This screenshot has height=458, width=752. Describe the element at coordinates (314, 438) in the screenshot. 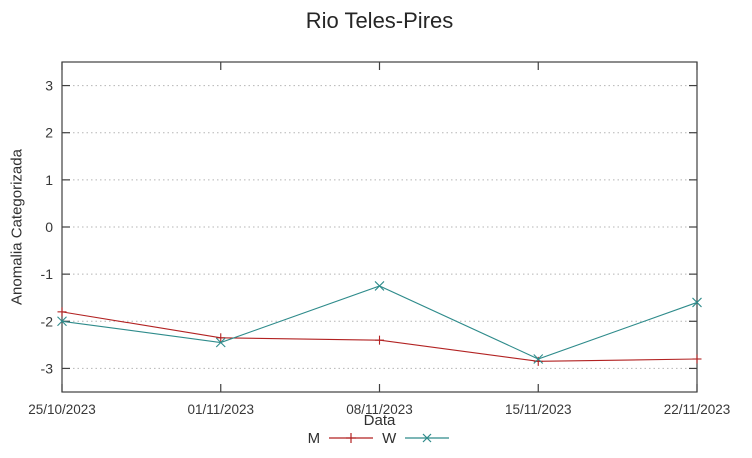

I see `legend-label-m: M` at that location.